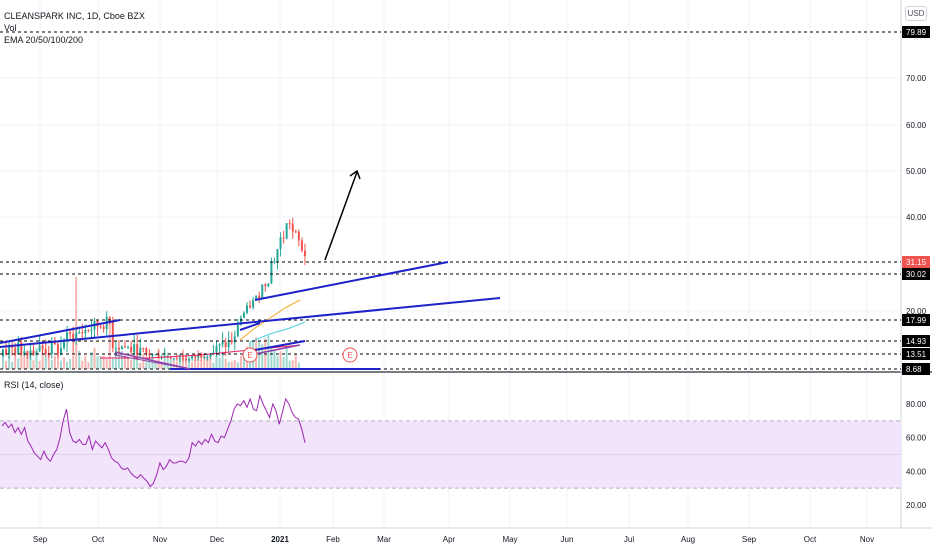  What do you see at coordinates (916, 13) in the screenshot?
I see `currency-button: USD` at bounding box center [916, 13].